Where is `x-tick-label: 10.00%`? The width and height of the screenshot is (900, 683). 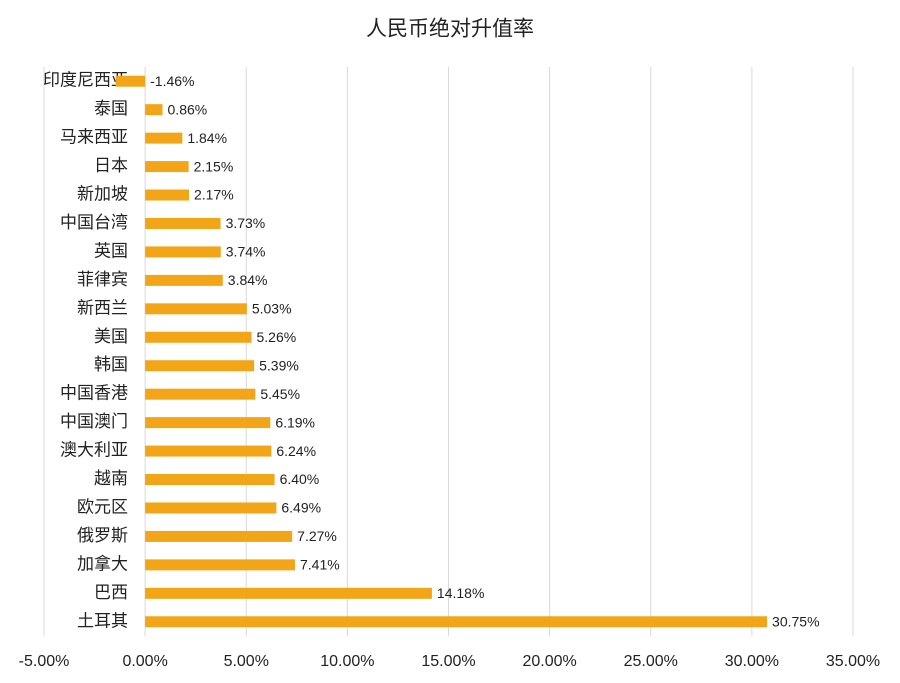 x-tick-label: 10.00% is located at coordinates (347, 661).